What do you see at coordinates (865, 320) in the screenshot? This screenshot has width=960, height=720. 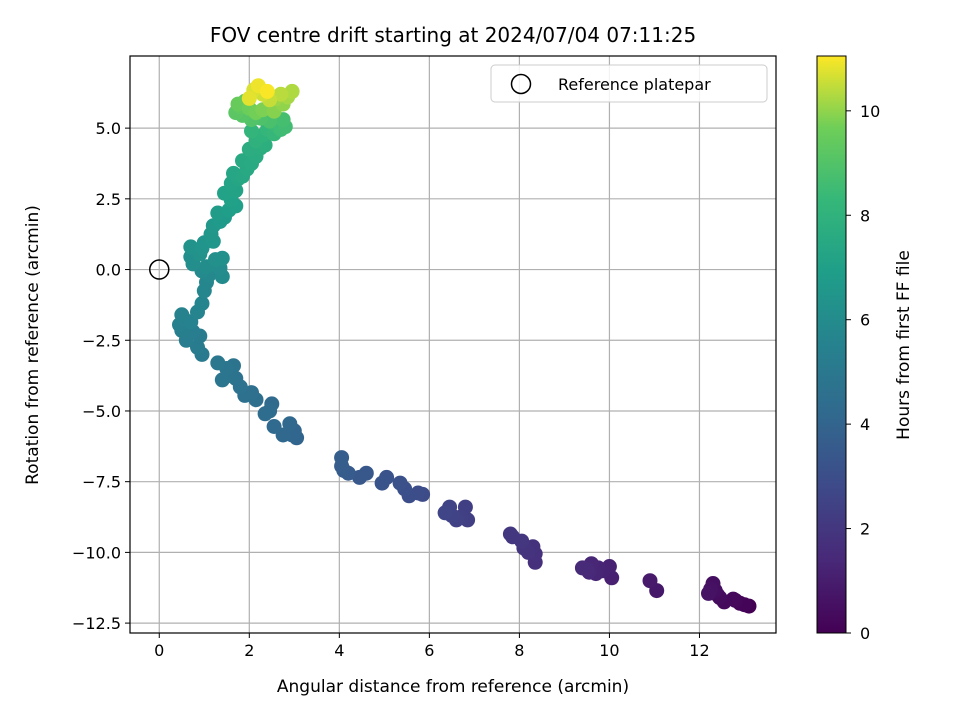 I see `colorbar-tick-label: 6` at bounding box center [865, 320].